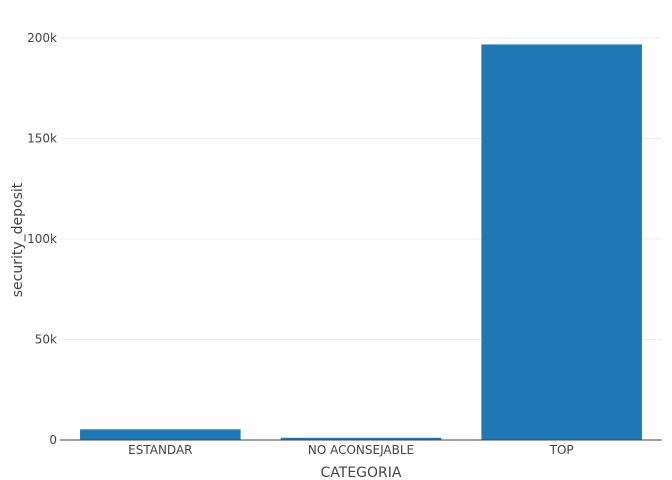 The width and height of the screenshot is (672, 480). Describe the element at coordinates (561, 450) in the screenshot. I see `x-tick-label: TOP` at that location.